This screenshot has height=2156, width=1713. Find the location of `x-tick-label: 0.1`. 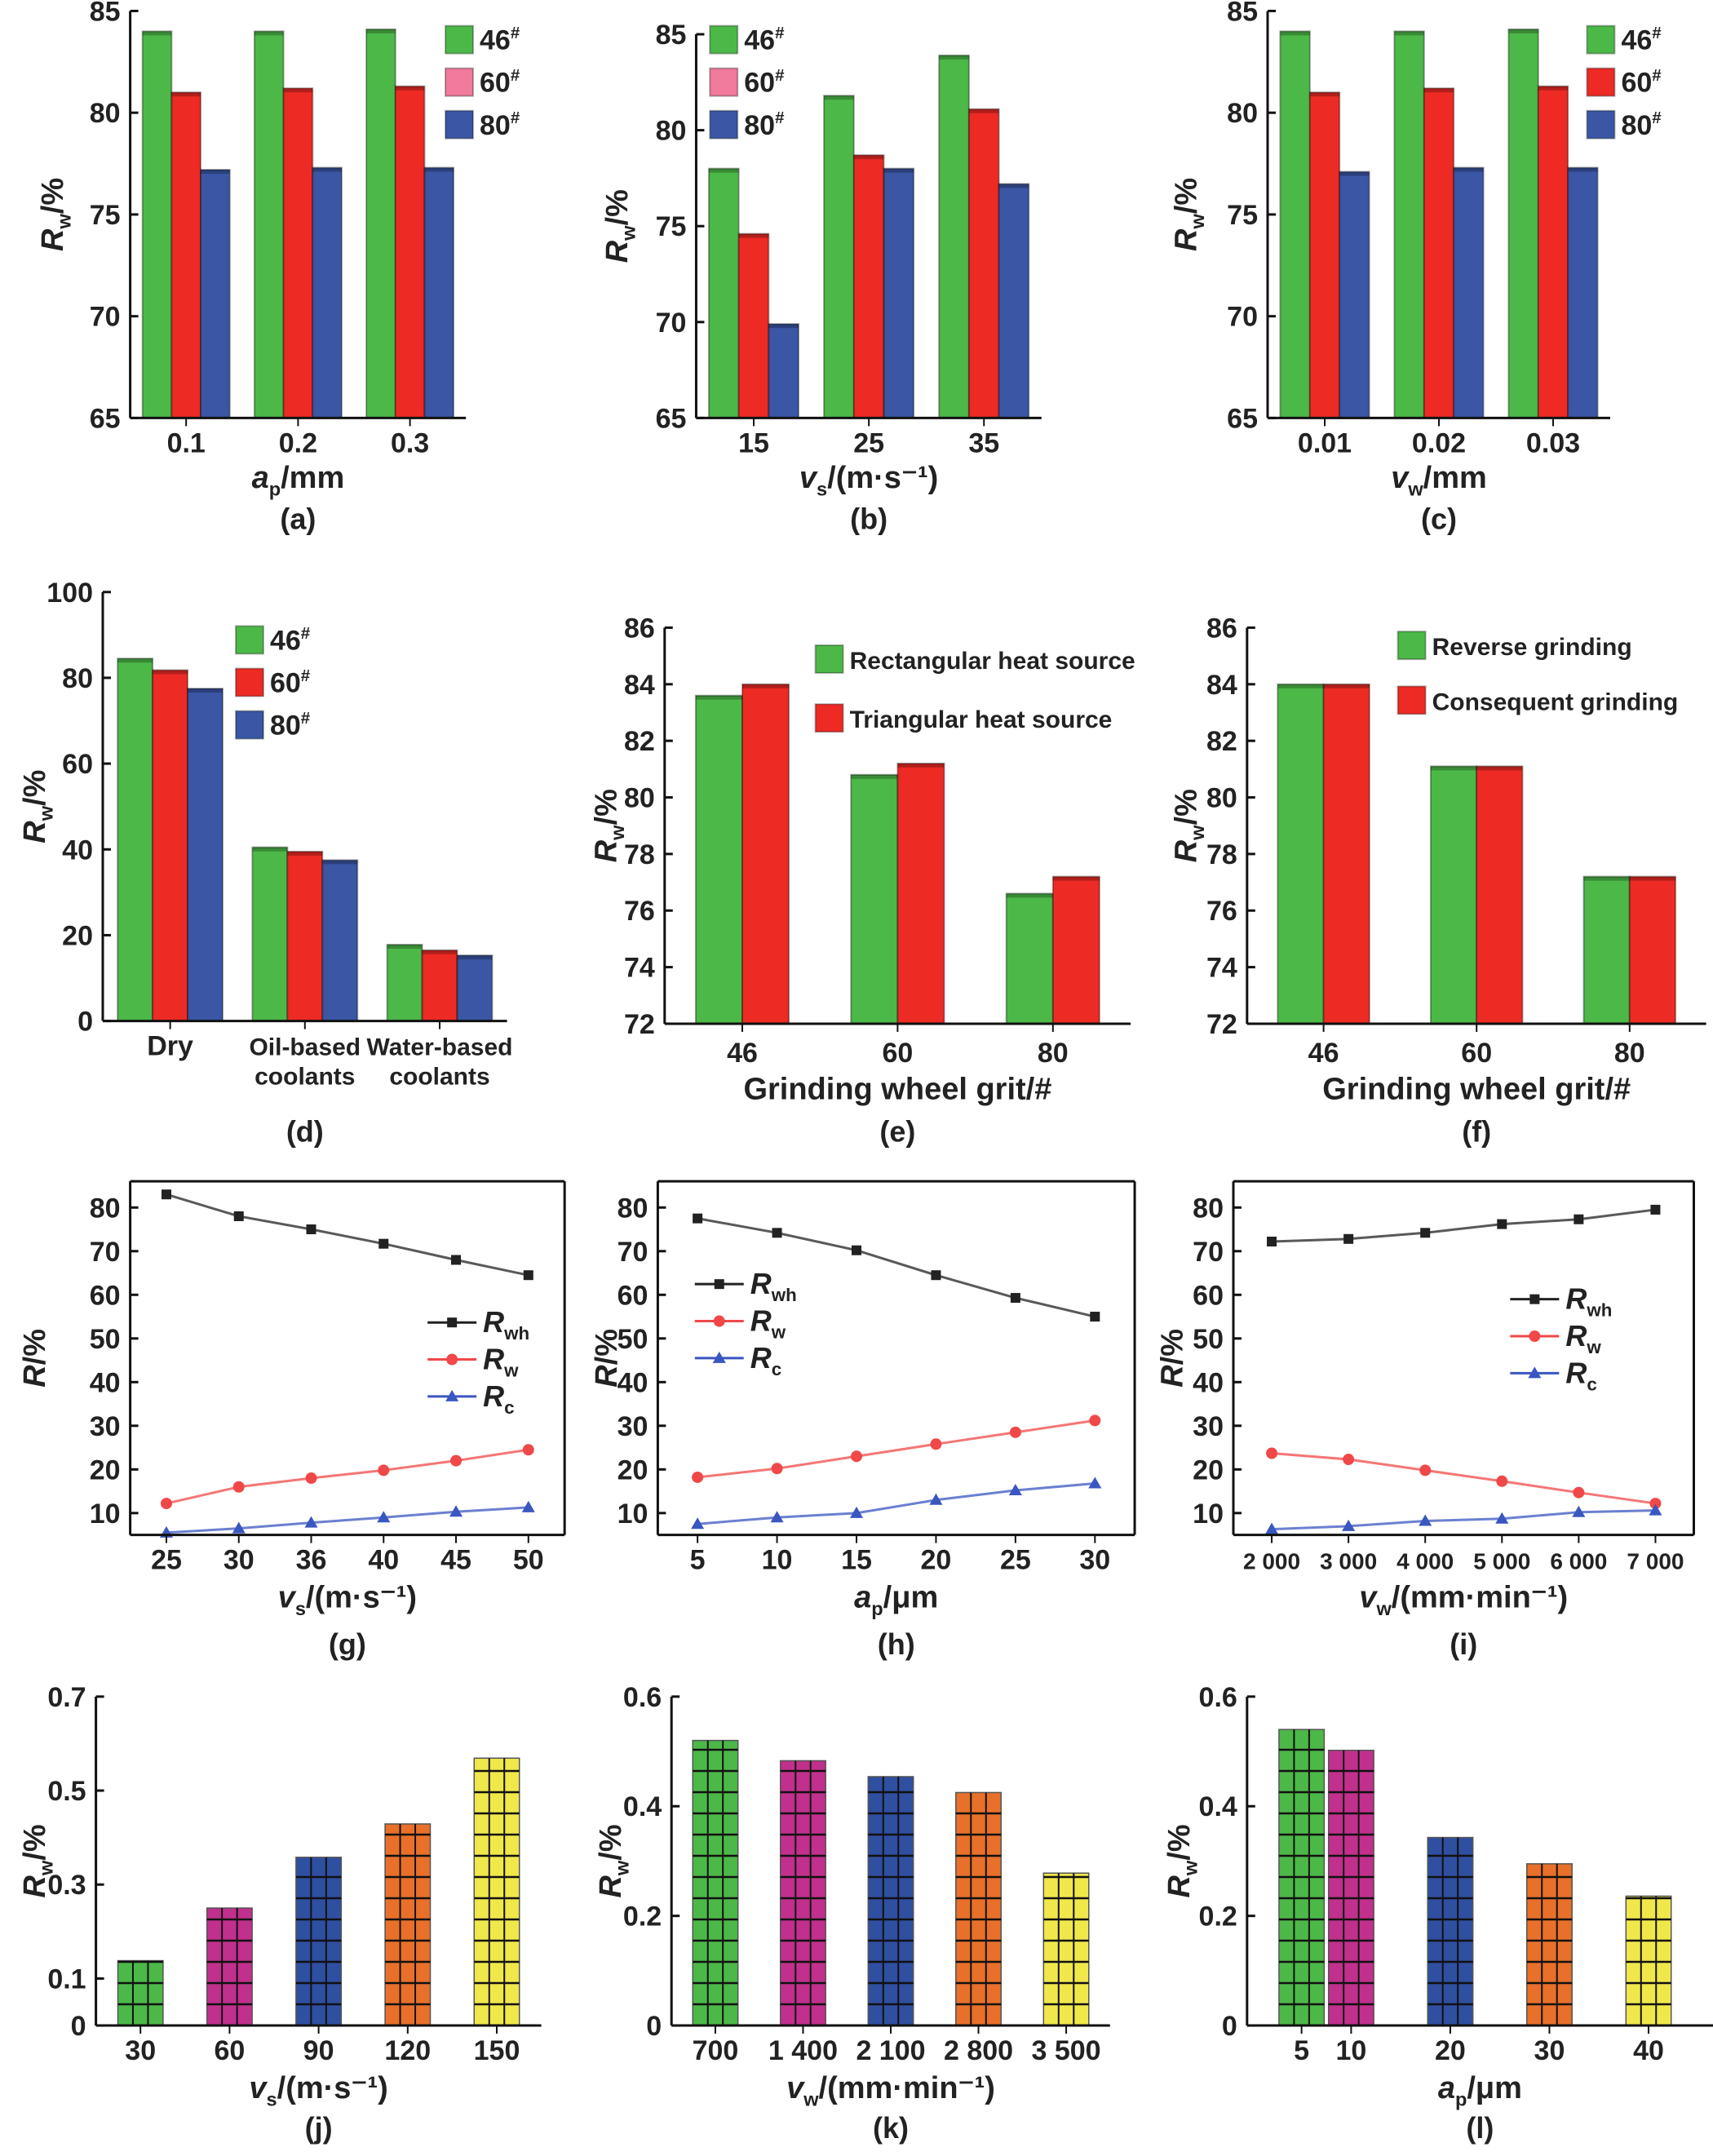

x-tick-label: 0.1 is located at coordinates (187, 442).